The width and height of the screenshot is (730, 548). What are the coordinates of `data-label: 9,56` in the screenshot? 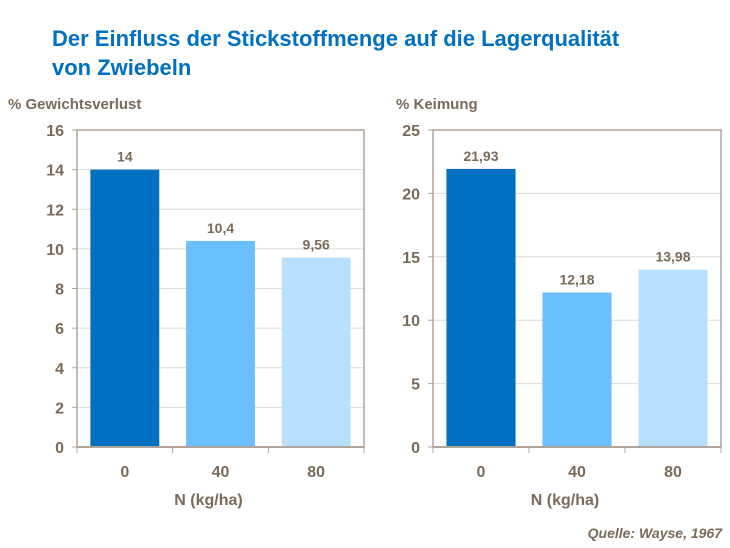 It's located at (316, 245).